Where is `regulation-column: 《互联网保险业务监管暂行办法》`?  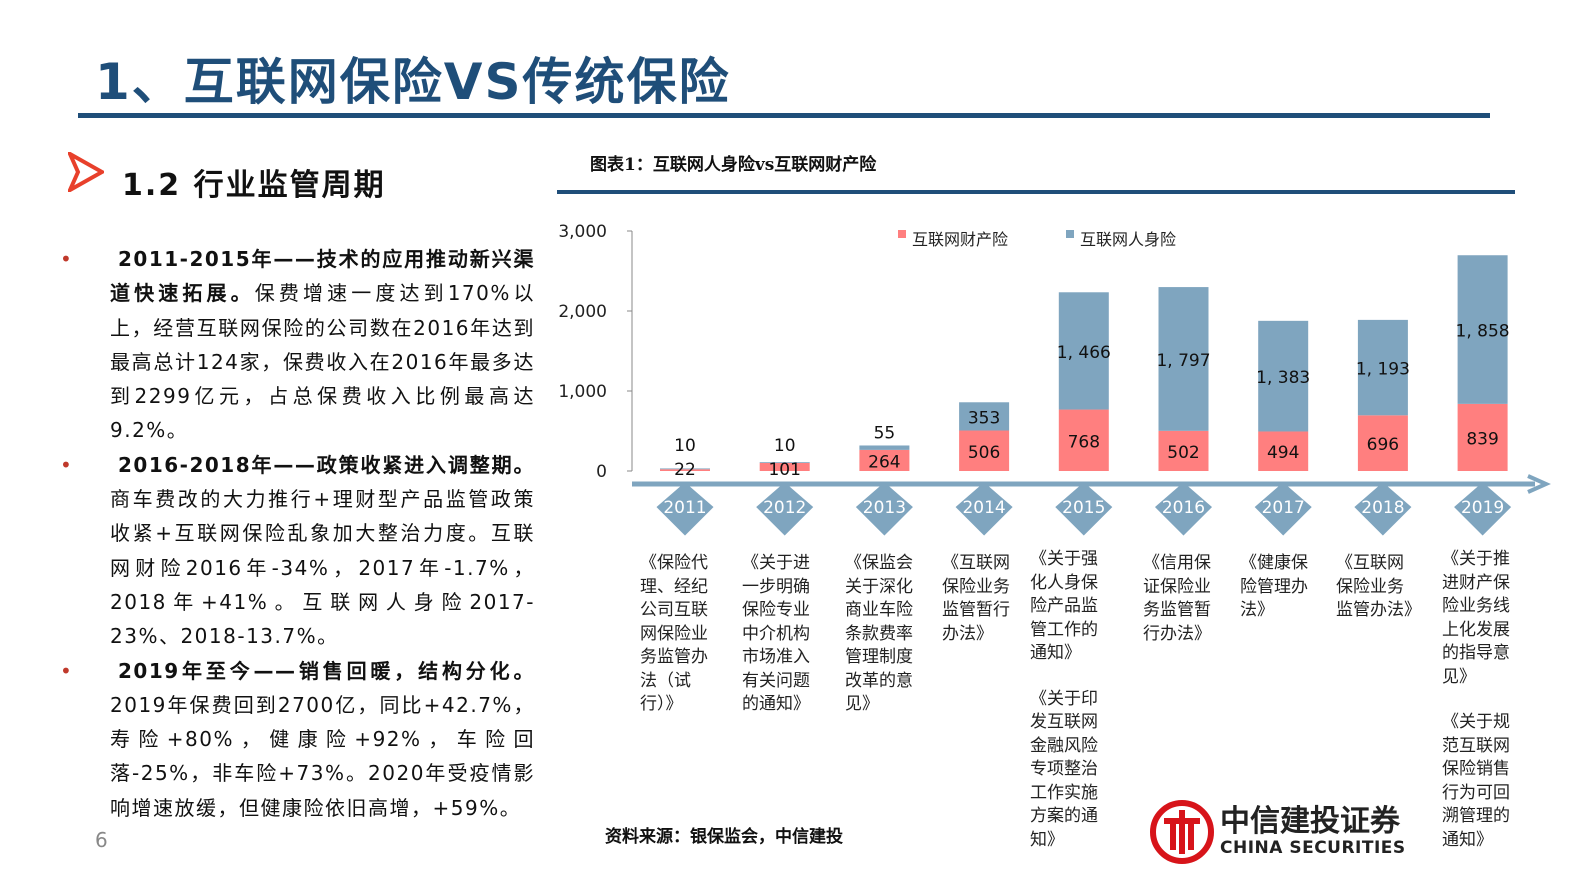 regulation-column: 《互联网保险业务监管暂行办法》 is located at coordinates (984, 599).